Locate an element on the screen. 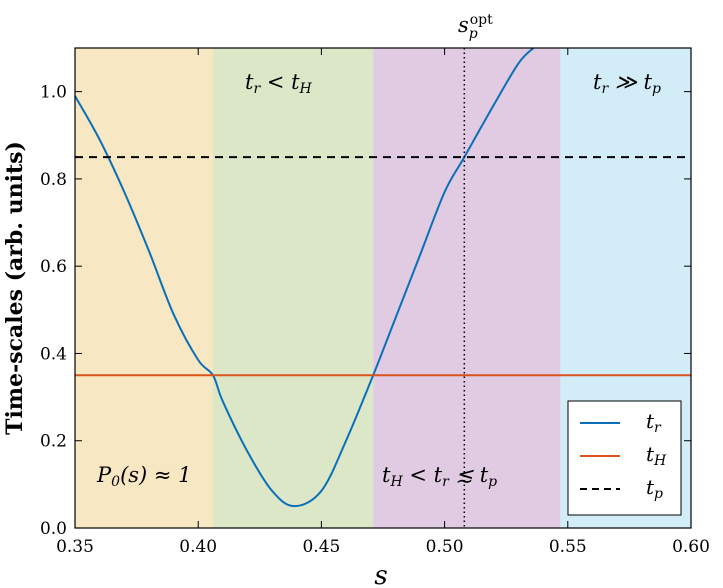  annotation-th-lt-tr-lesssim-tp: tH < tr ≲ tp is located at coordinates (439, 476).